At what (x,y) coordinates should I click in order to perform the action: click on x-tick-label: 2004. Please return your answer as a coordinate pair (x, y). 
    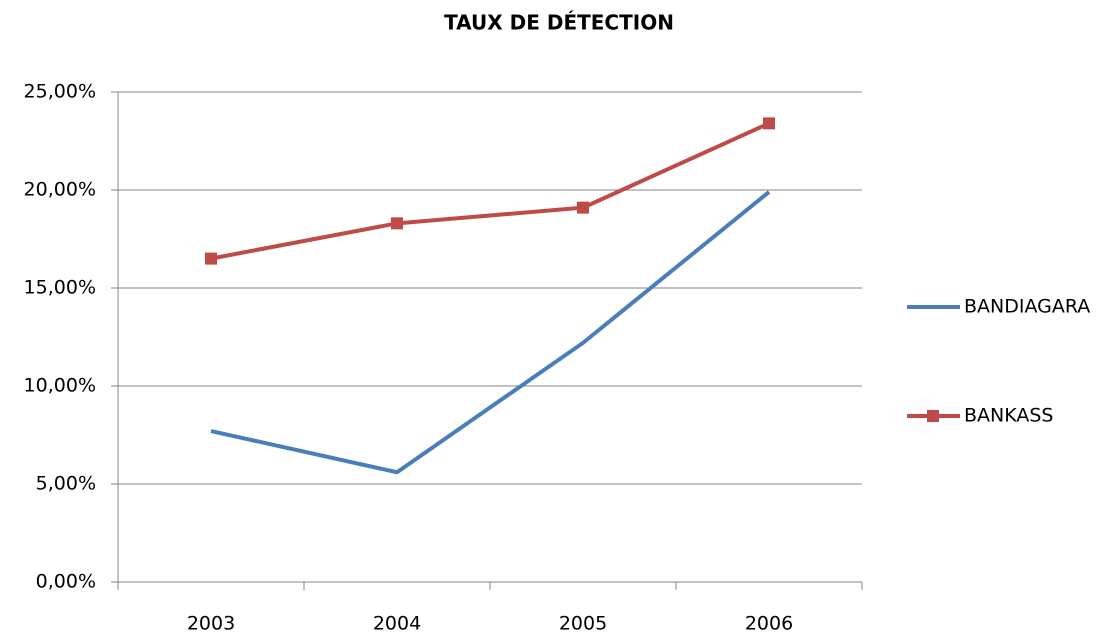
    Looking at the image, I should click on (397, 624).